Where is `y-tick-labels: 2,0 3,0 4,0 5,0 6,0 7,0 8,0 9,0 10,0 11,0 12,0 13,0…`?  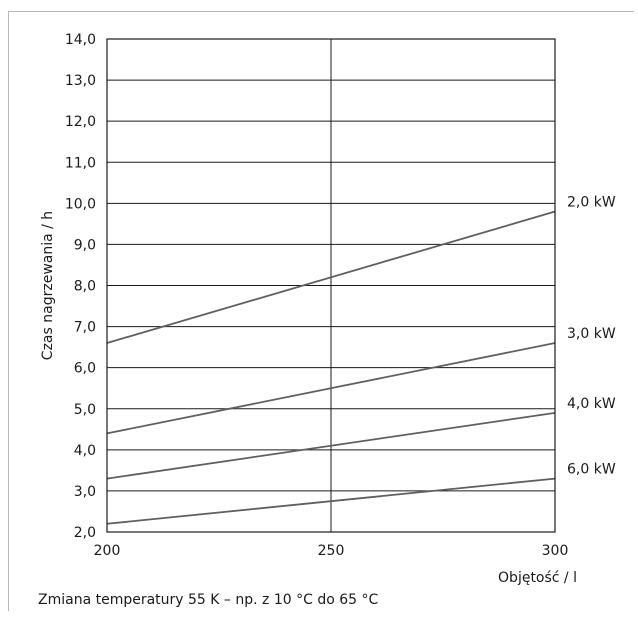 y-tick-labels: 2,0 3,0 4,0 5,0 6,0 7,0 8,0 9,0 10,0 11,0 12,0 13,0… is located at coordinates (80, 286).